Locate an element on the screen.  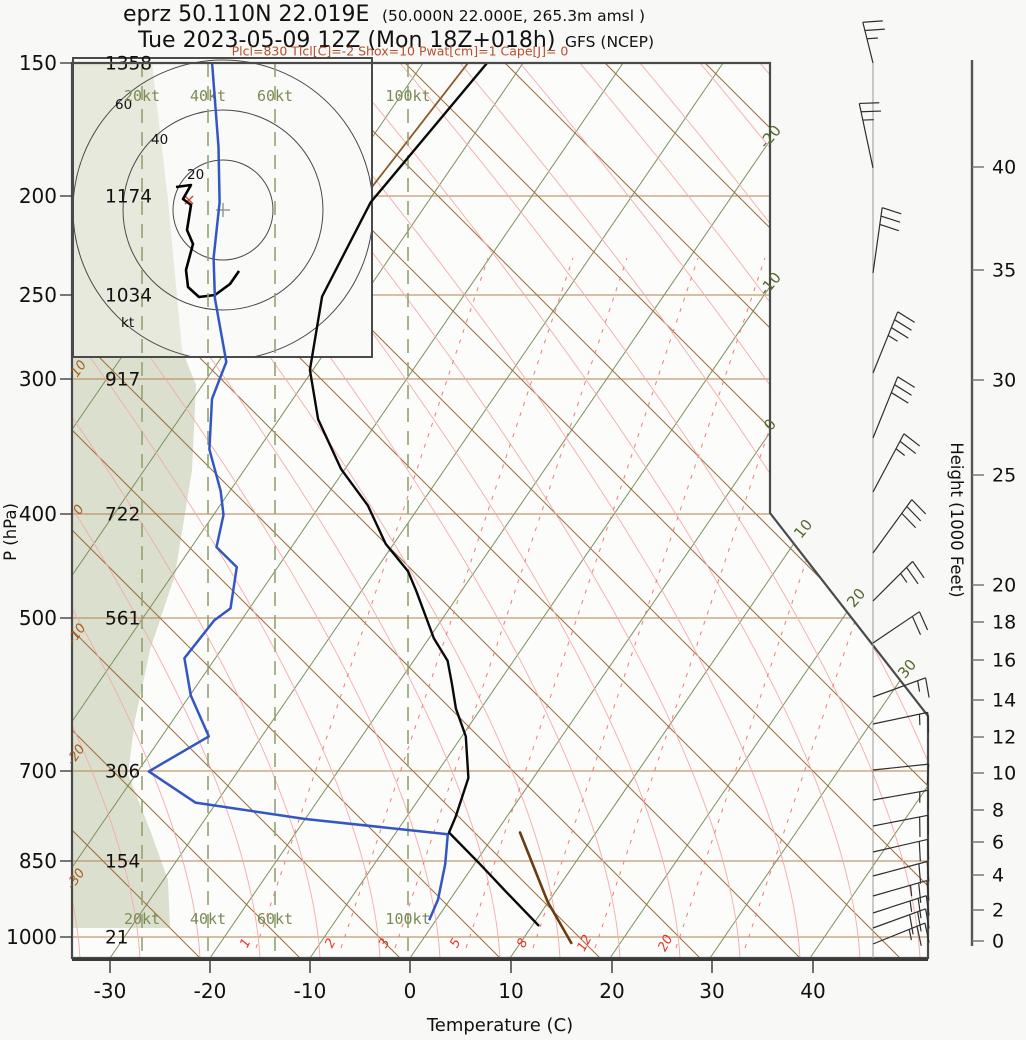
parcel-path-curve is located at coordinates (545, 888).